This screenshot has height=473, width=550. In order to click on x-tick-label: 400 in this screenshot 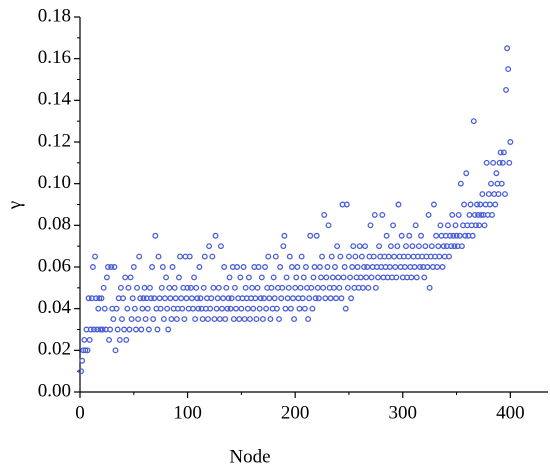, I will do `click(510, 412)`.